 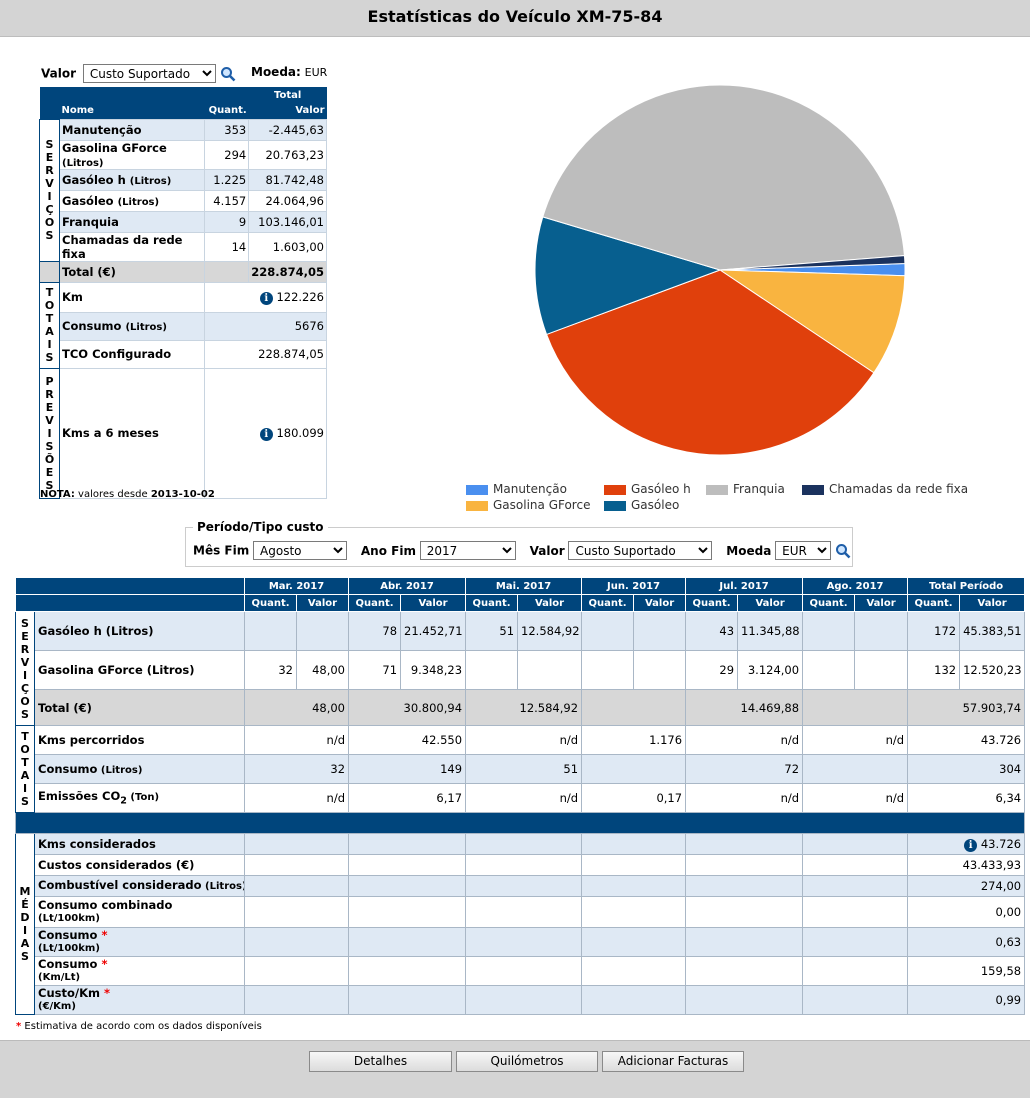 What do you see at coordinates (803, 550) in the screenshot?
I see `moeda-select: EUR` at bounding box center [803, 550].